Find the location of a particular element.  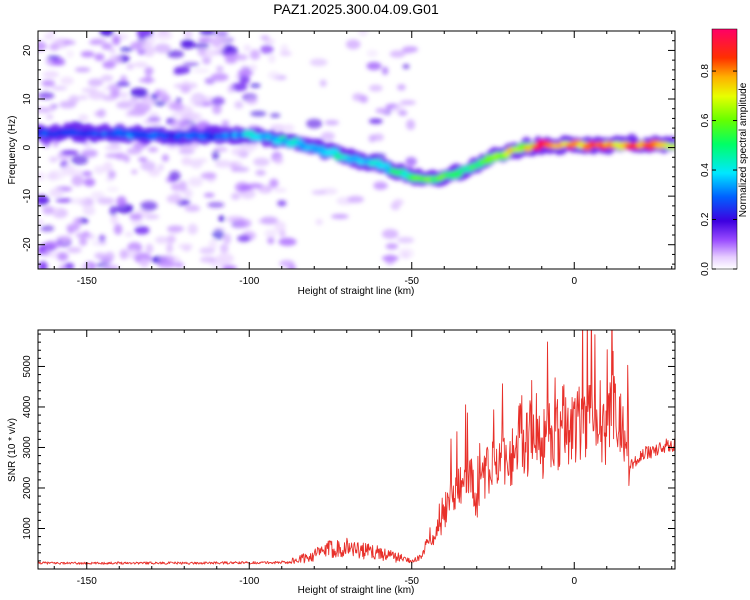

colorbar-ticks: 0.0 0.2 0.4 0.6 0.8 is located at coordinates (718, 170).